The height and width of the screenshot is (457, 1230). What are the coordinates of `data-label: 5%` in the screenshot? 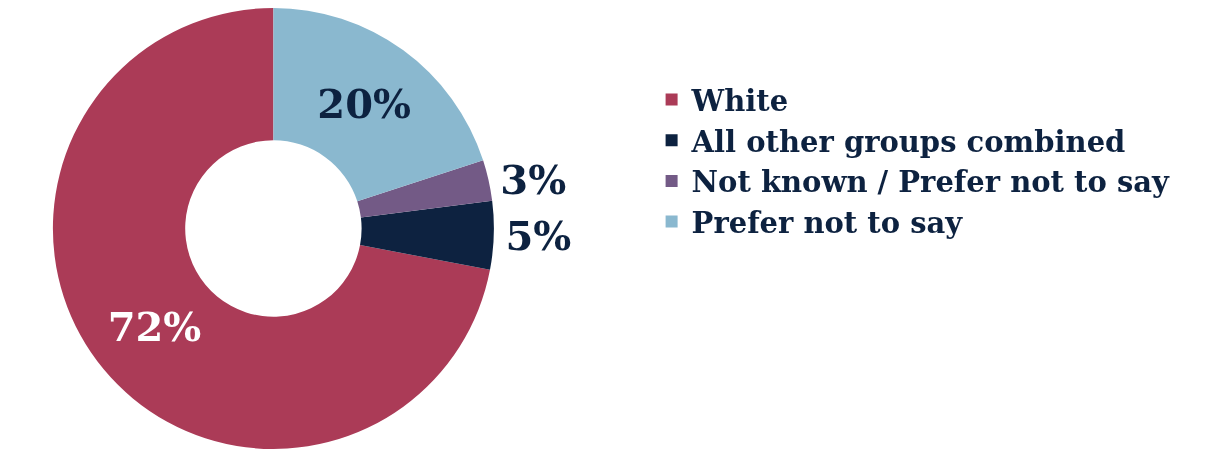 It's located at (538, 235).